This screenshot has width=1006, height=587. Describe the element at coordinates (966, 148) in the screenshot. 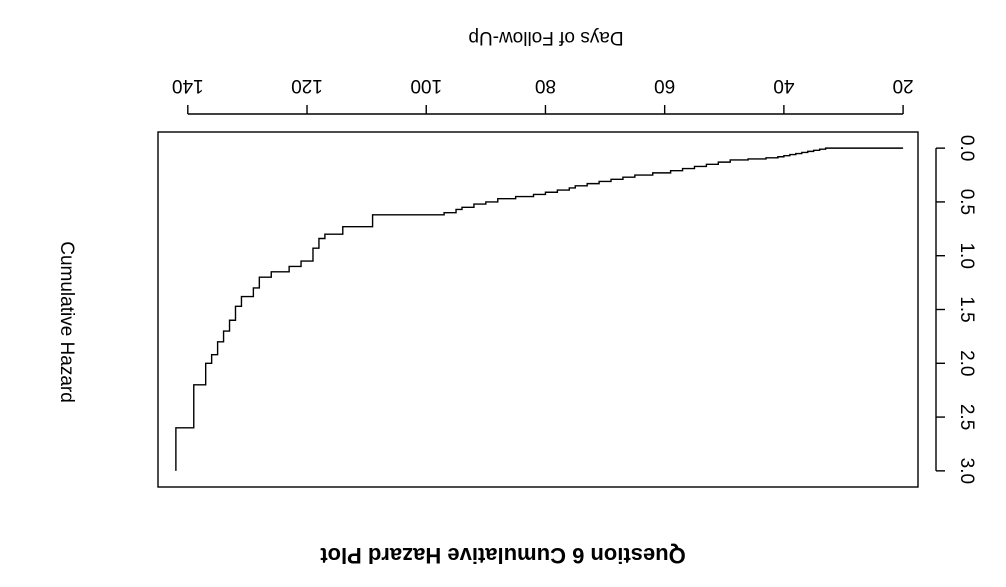

I see `y-tick-label: 0.0` at that location.